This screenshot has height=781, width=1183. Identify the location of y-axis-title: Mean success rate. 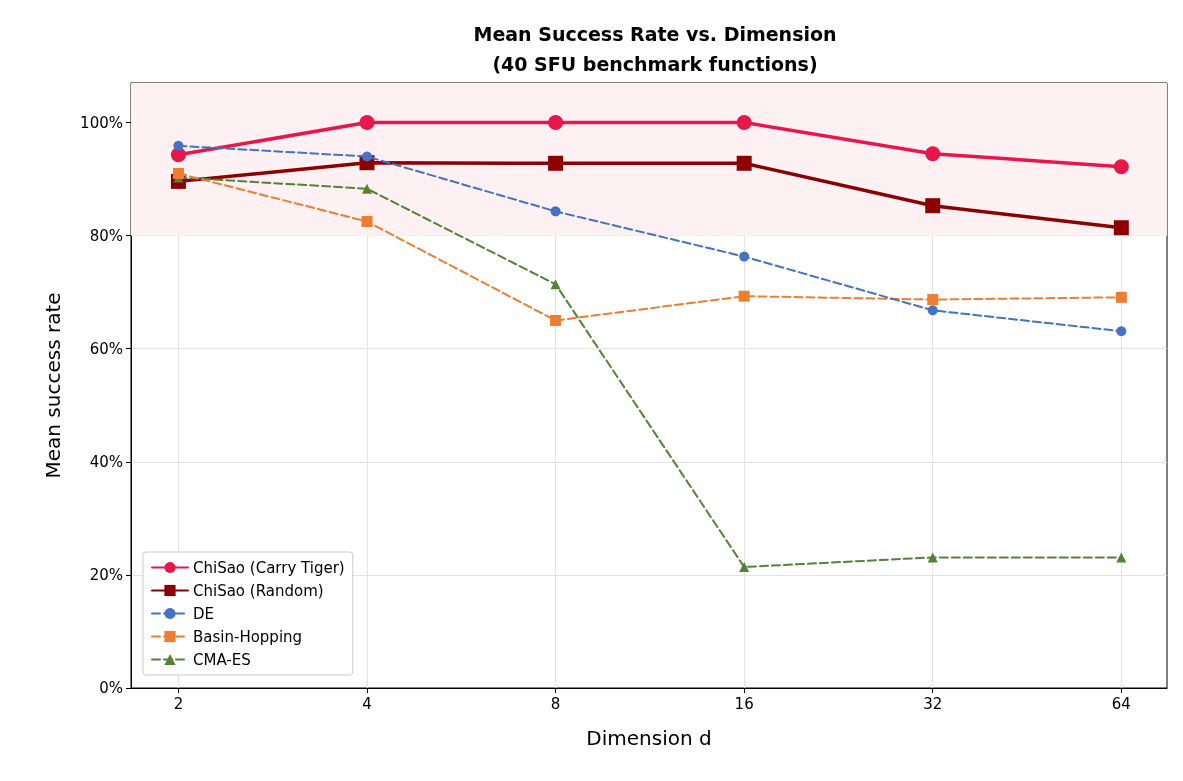
(53, 385).